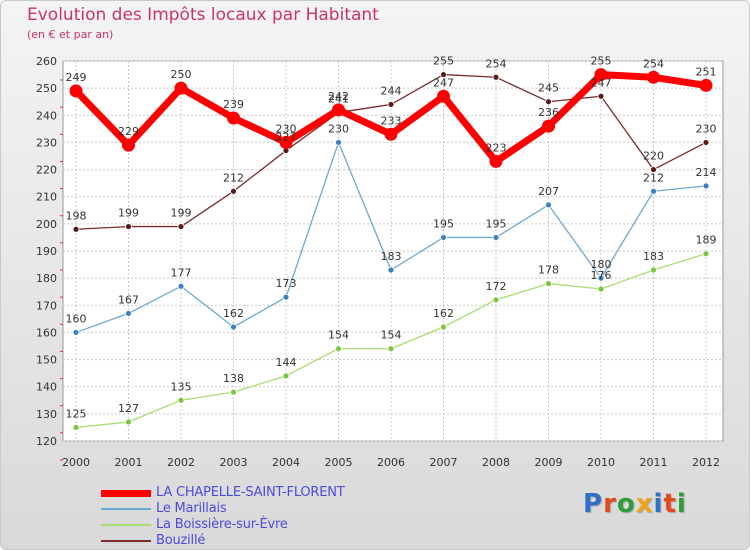  Describe the element at coordinates (46, 61) in the screenshot. I see `y-tick-label: 260` at that location.